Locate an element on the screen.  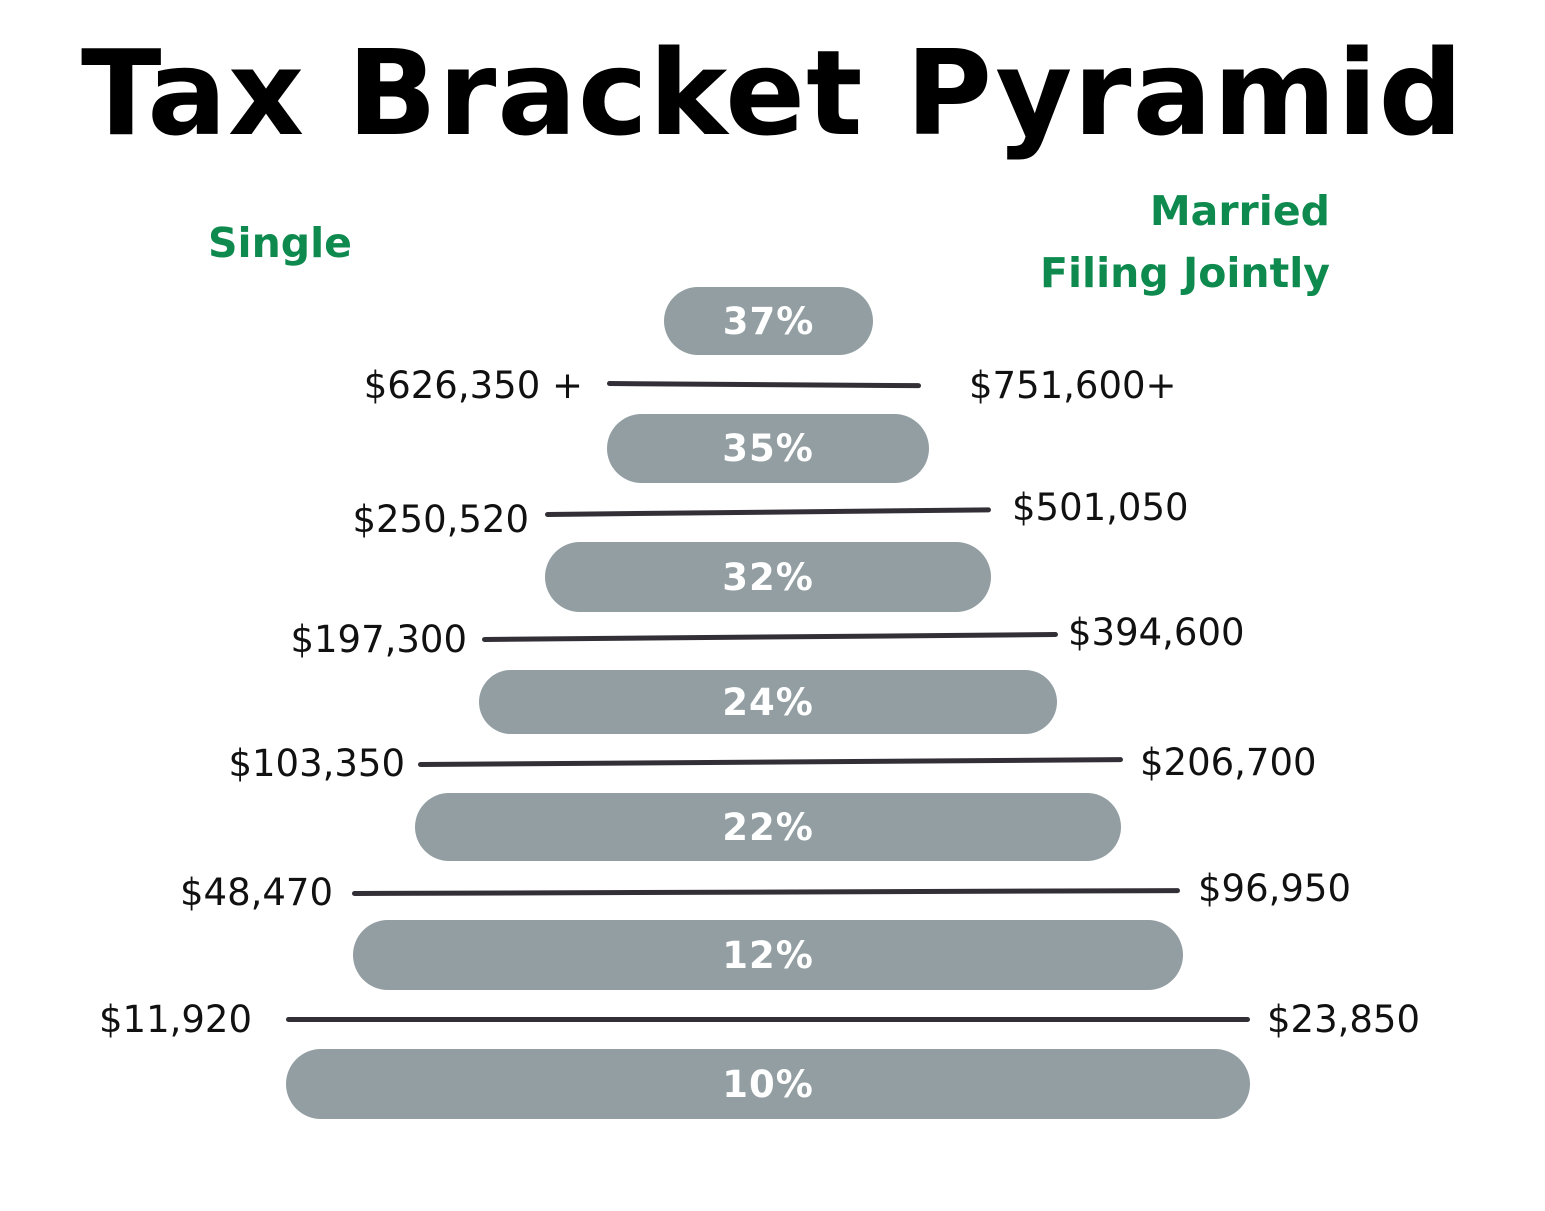
married-threshold: $501,050 is located at coordinates (1100, 507).